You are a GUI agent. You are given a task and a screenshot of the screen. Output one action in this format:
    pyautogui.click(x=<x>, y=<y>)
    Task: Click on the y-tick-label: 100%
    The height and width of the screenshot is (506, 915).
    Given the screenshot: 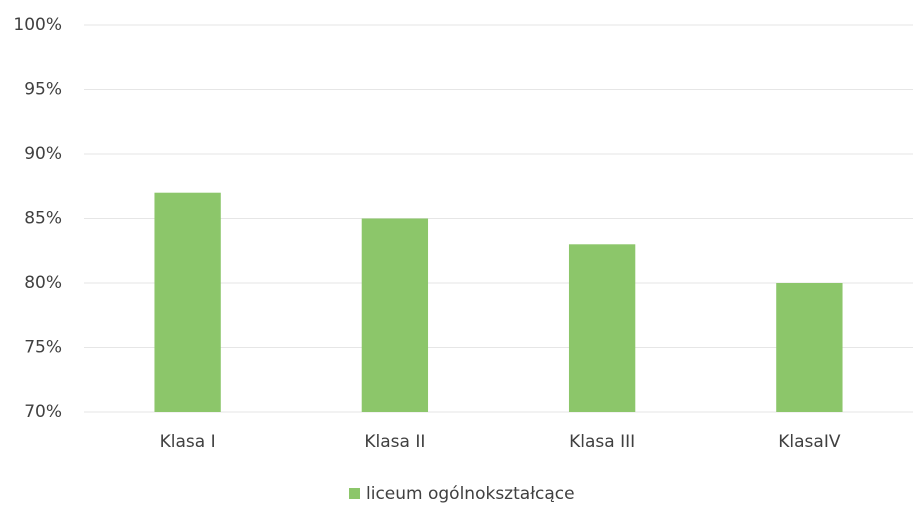 What is the action you would take?
    pyautogui.click(x=37, y=25)
    